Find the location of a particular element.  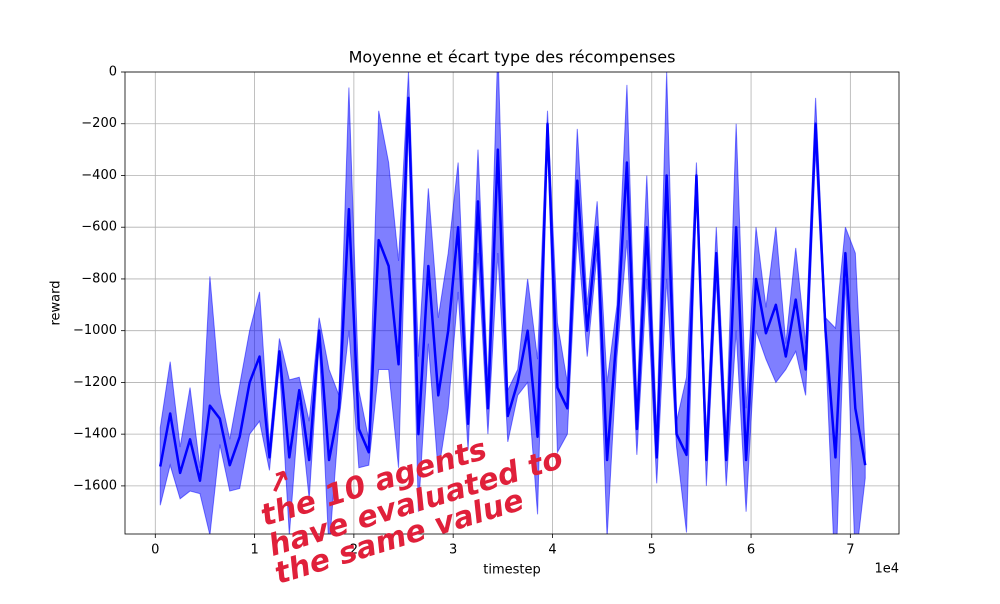

x-tick-label: 6 is located at coordinates (751, 550).